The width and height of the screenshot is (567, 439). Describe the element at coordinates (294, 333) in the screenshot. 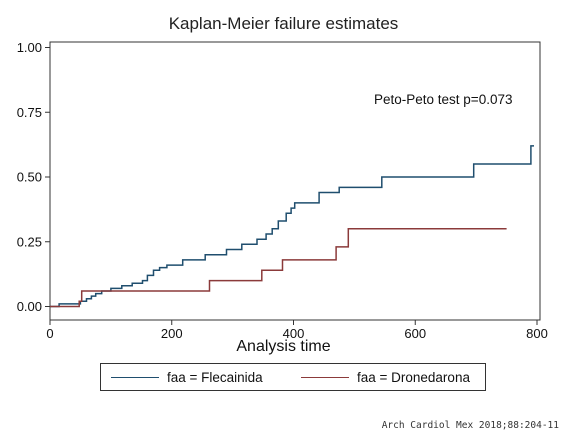

I see `x-tick-label: 400` at that location.